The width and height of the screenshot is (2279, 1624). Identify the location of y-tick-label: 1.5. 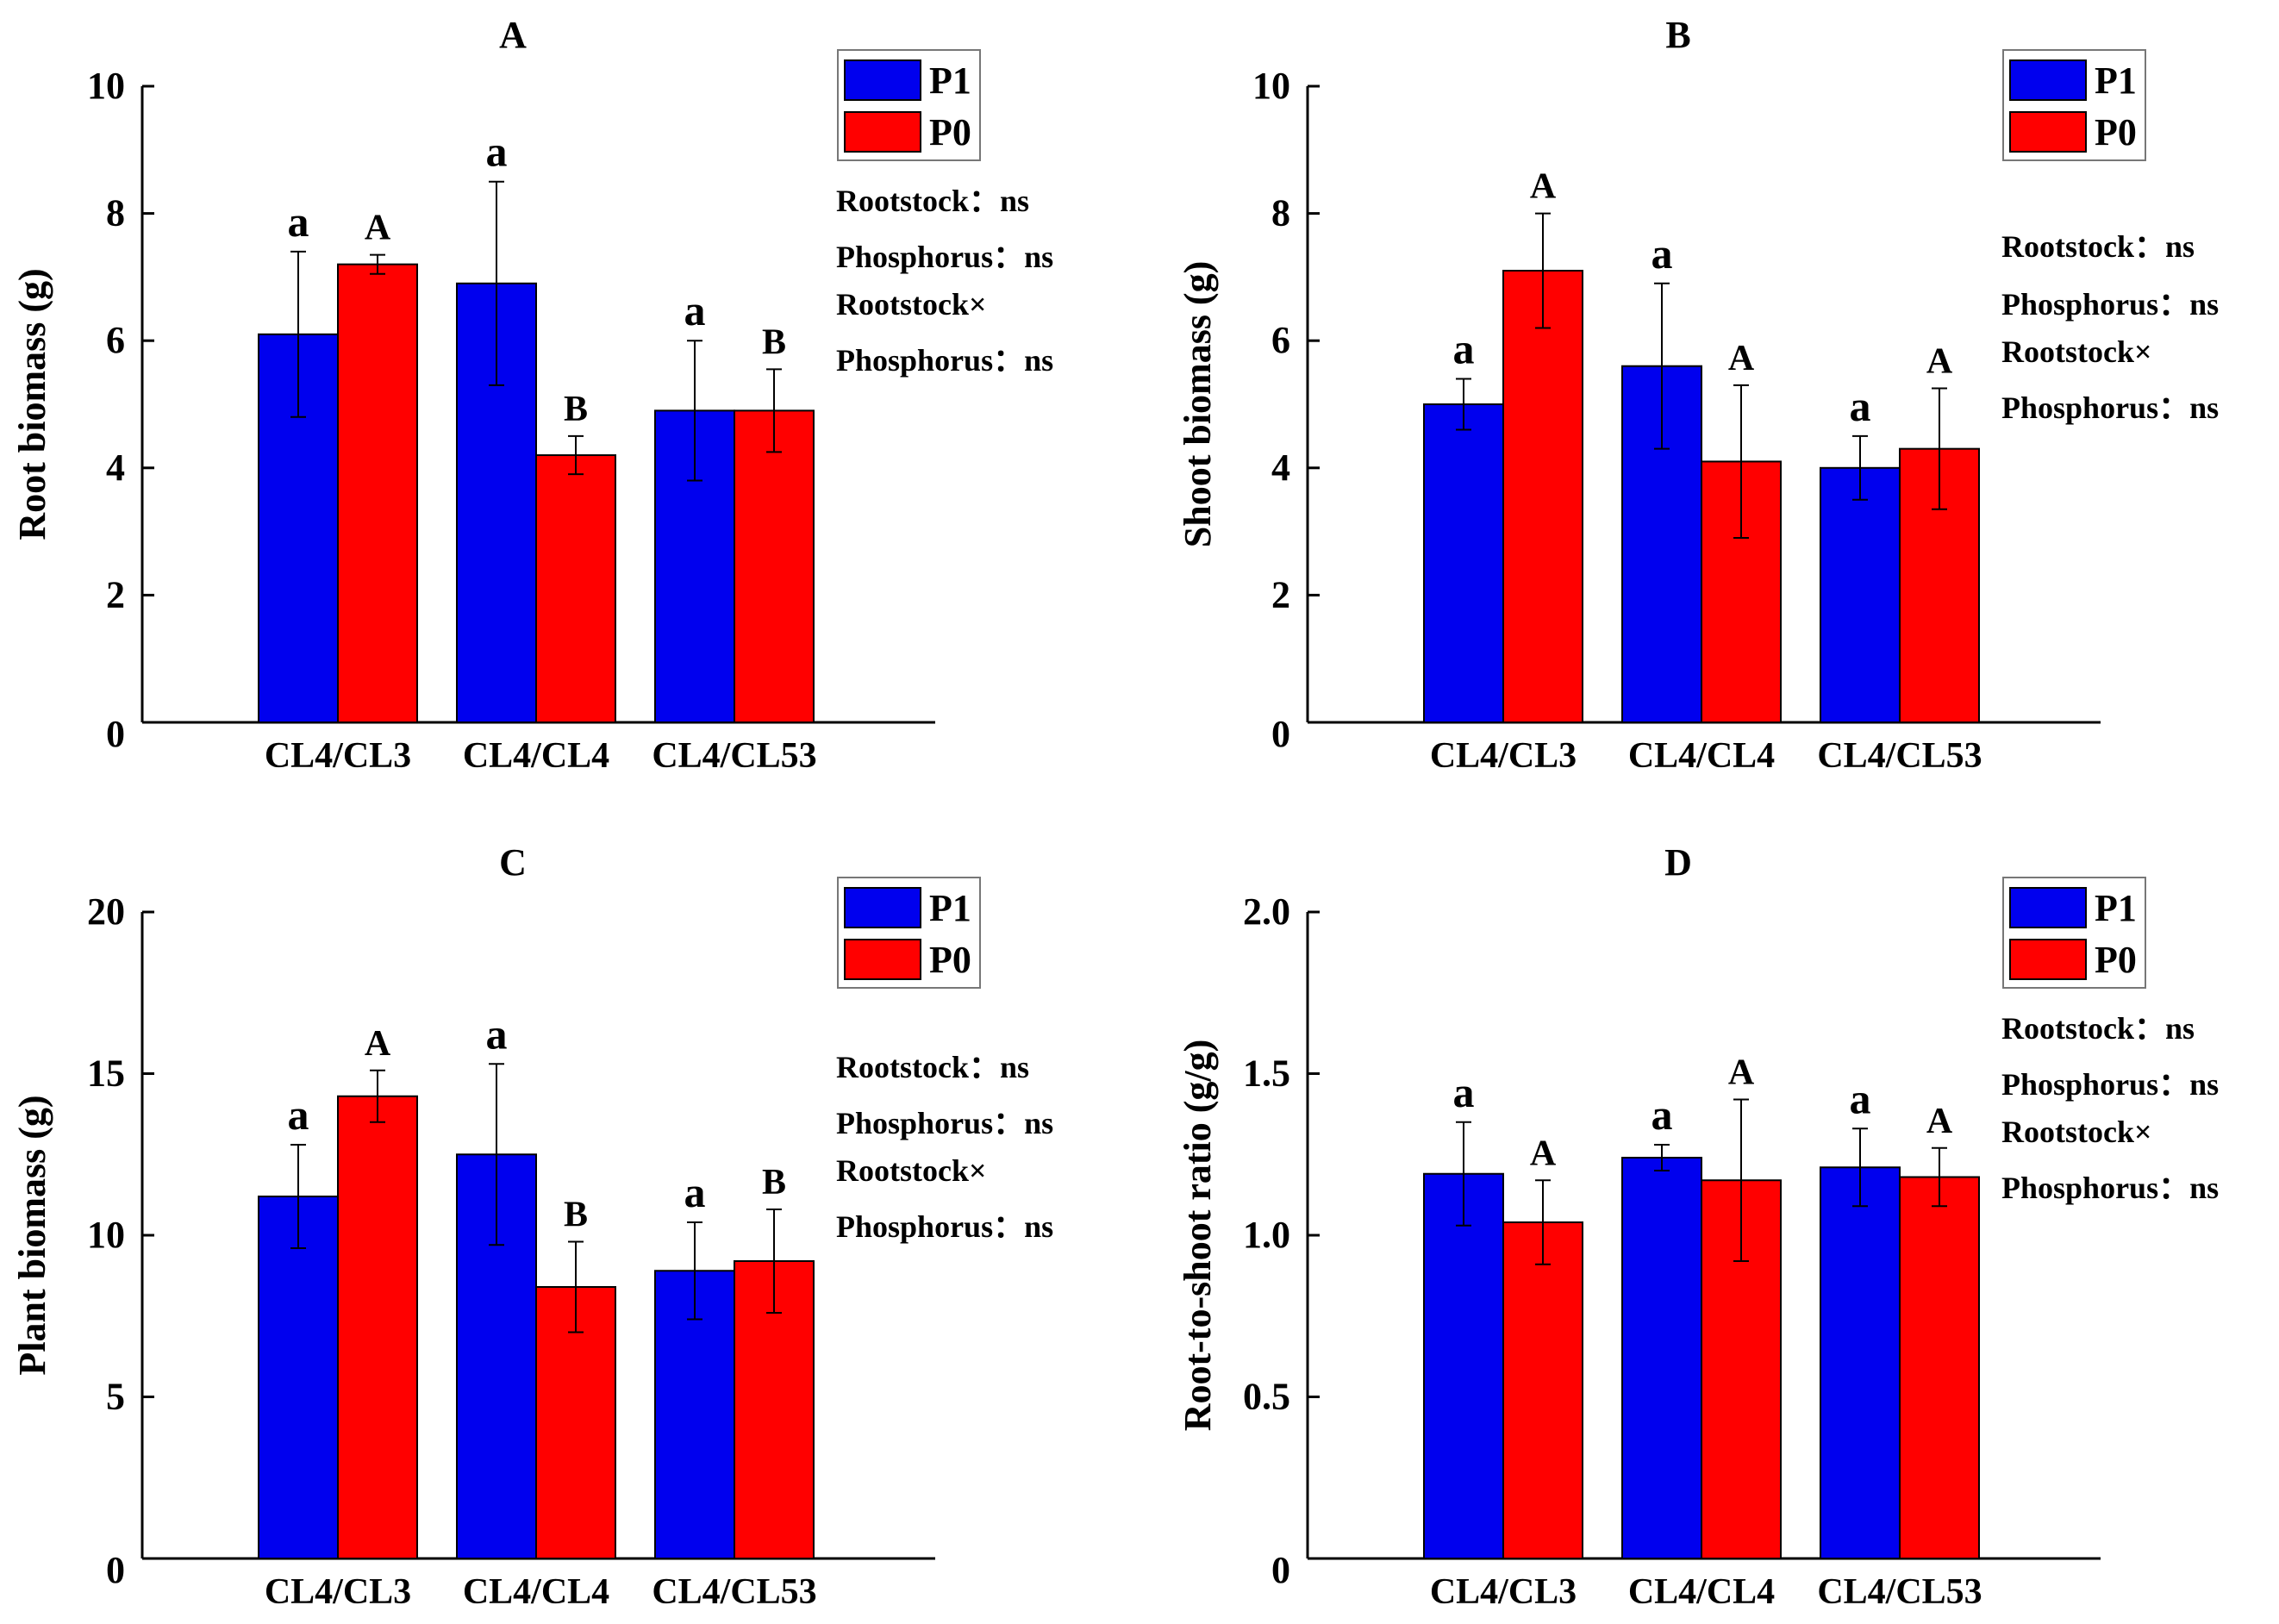
(1266, 1073).